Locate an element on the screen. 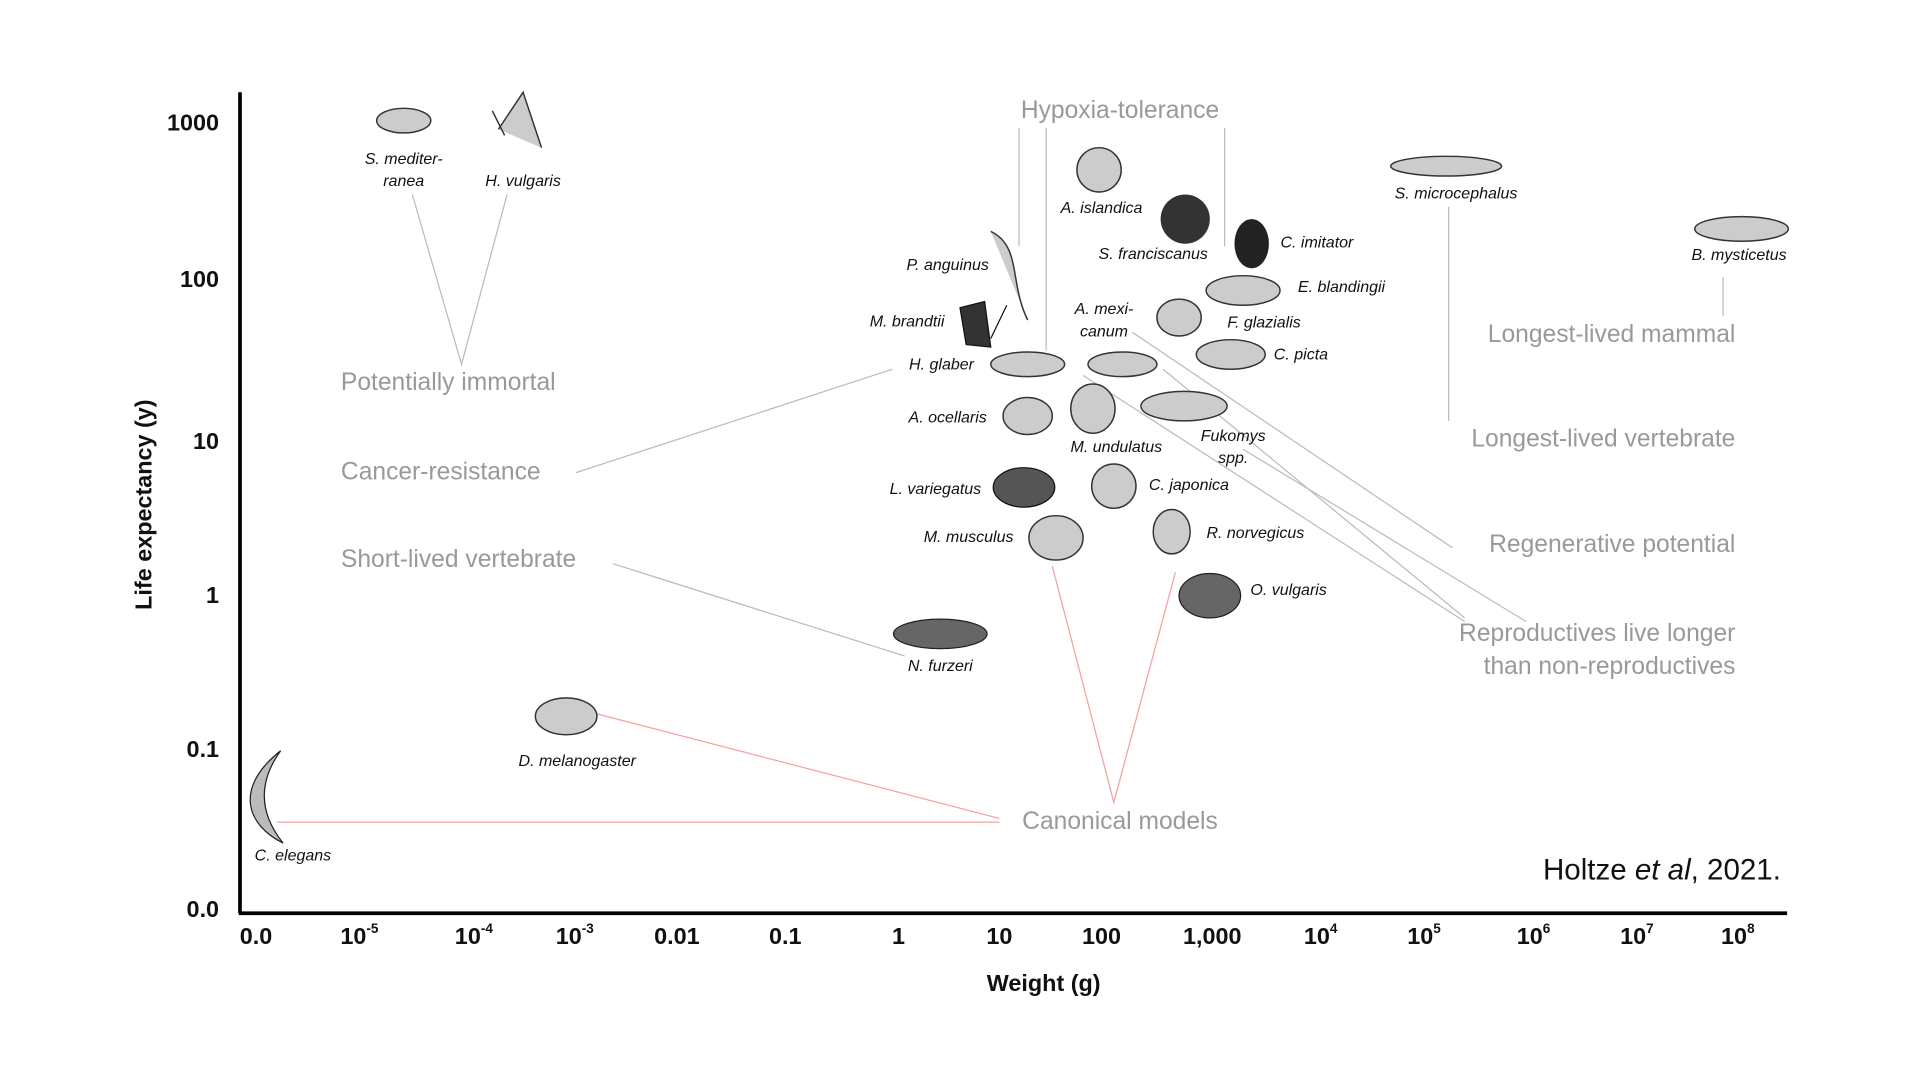 Image resolution: width=1920 pixels, height=1080 pixels. x-tick-label: 10⁸ is located at coordinates (1738, 935).